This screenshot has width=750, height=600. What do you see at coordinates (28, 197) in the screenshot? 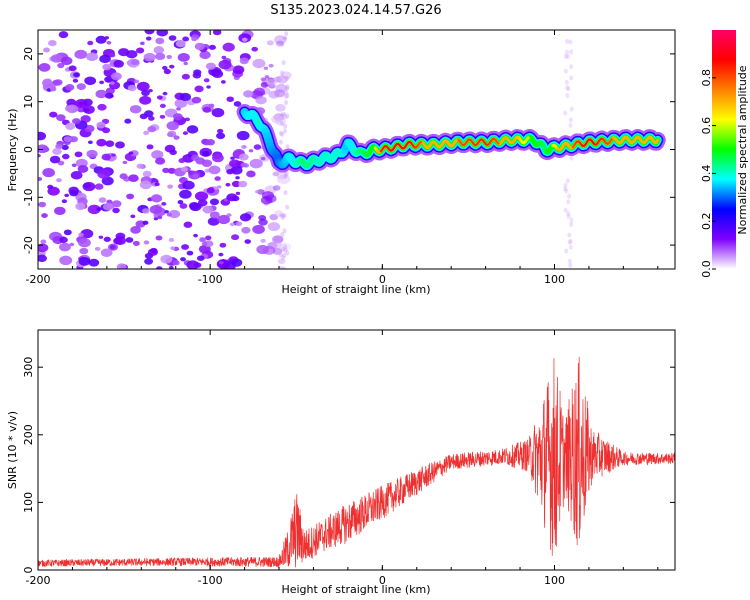
I see `spectrogram-y-tick-label: -10` at bounding box center [28, 197].